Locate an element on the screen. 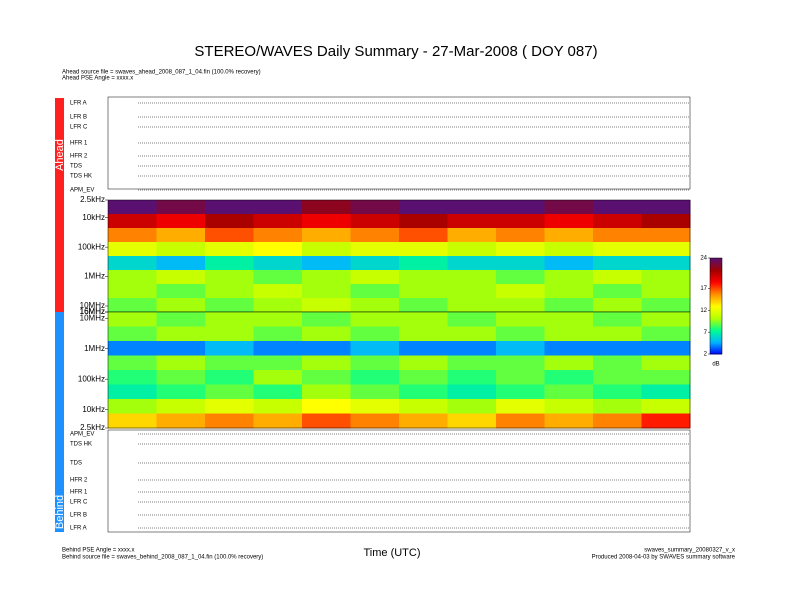 Image resolution: width=792 pixels, height=612 pixels. colorbar-tick-label: 24 is located at coordinates (703, 259).